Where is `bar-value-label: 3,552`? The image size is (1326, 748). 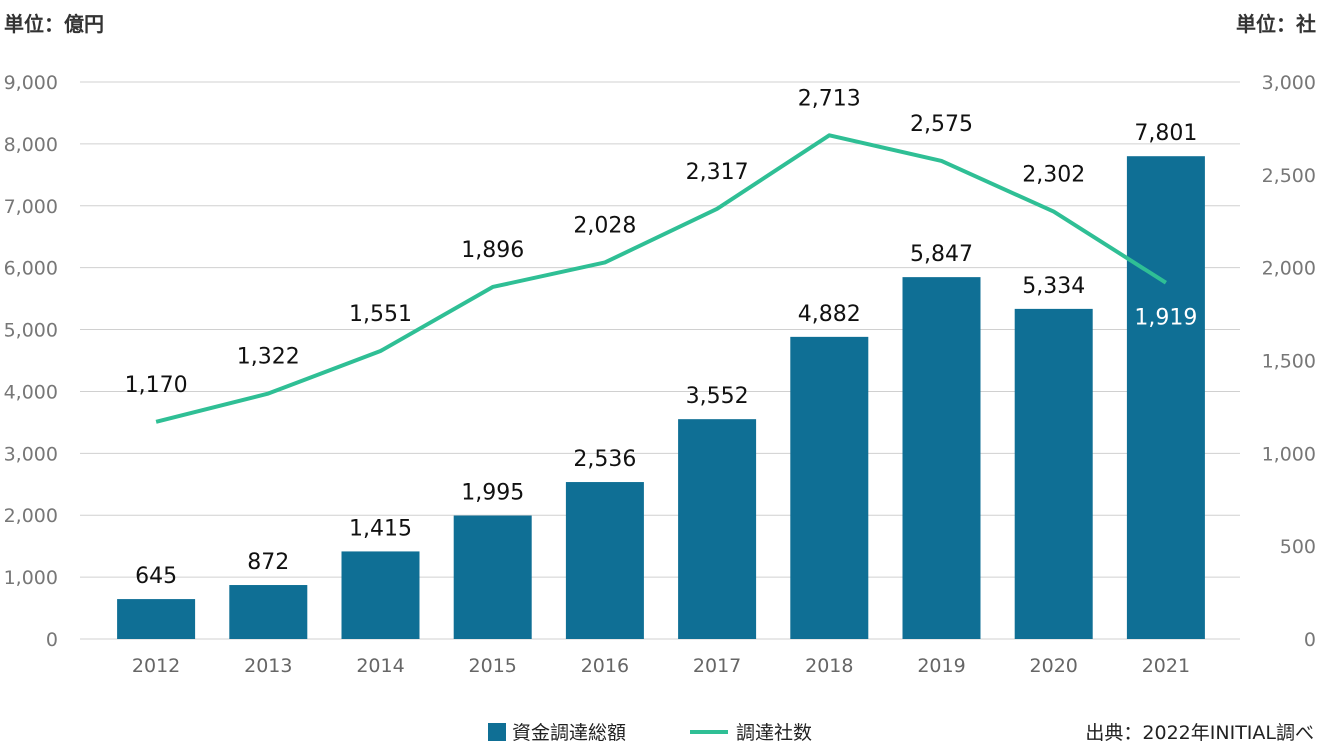 bar-value-label: 3,552 is located at coordinates (717, 396).